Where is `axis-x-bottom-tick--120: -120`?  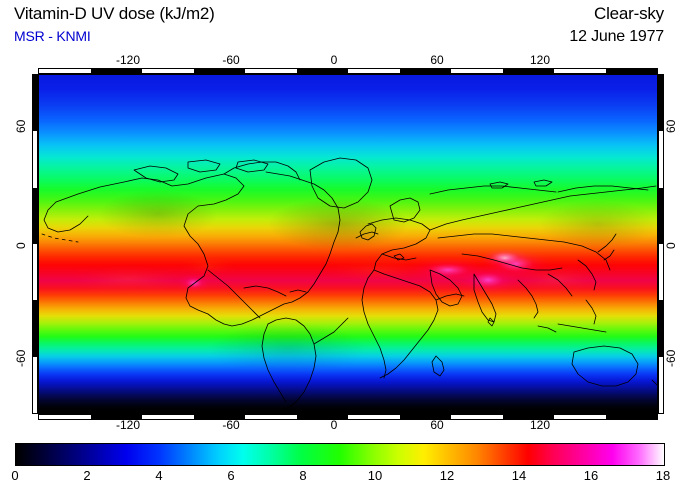
axis-x-bottom-tick--120: -120 is located at coordinates (128, 425).